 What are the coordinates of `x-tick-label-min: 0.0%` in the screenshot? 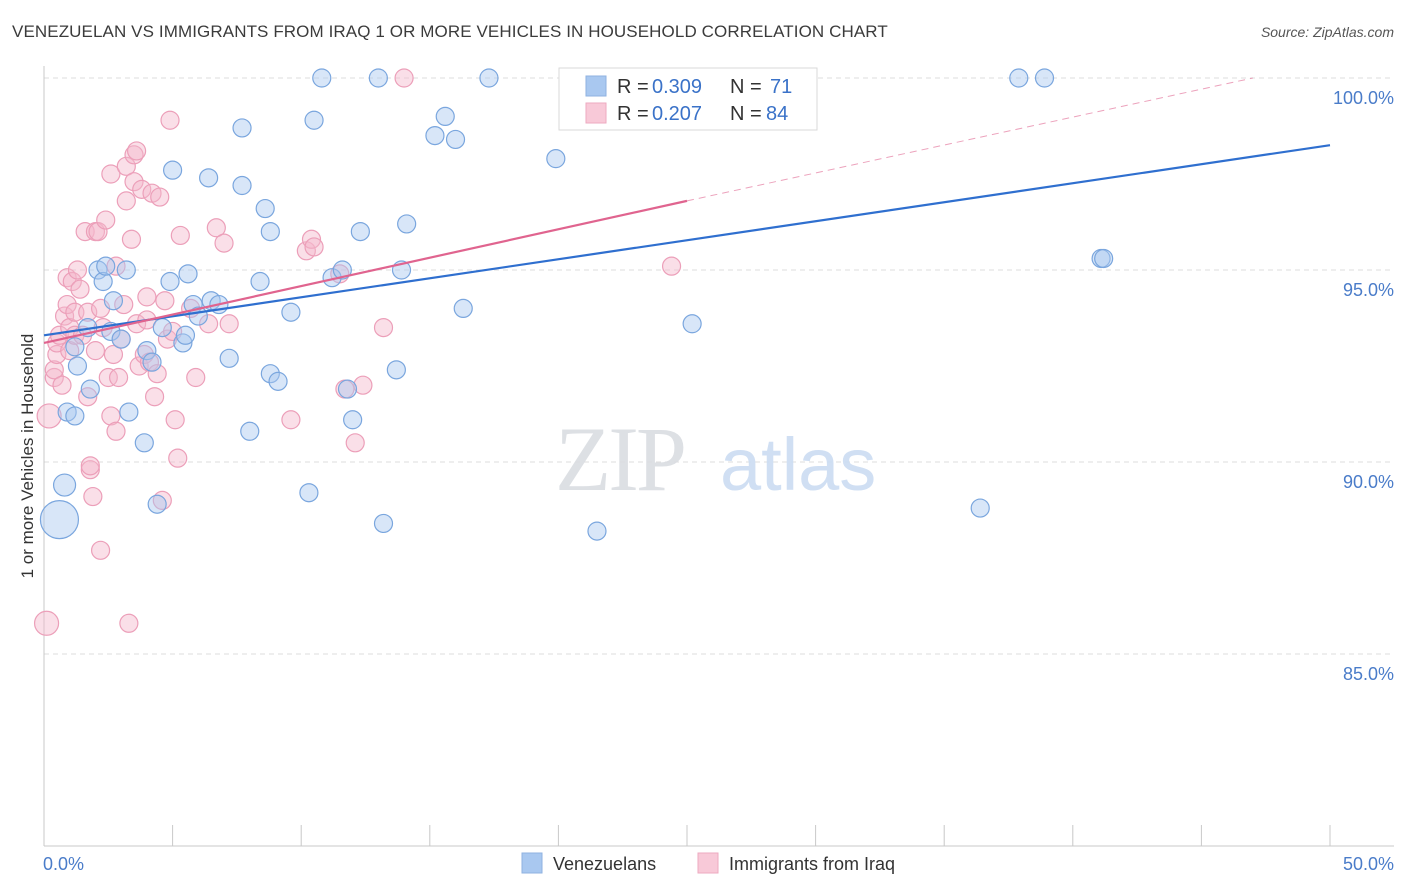 It's located at (63, 864).